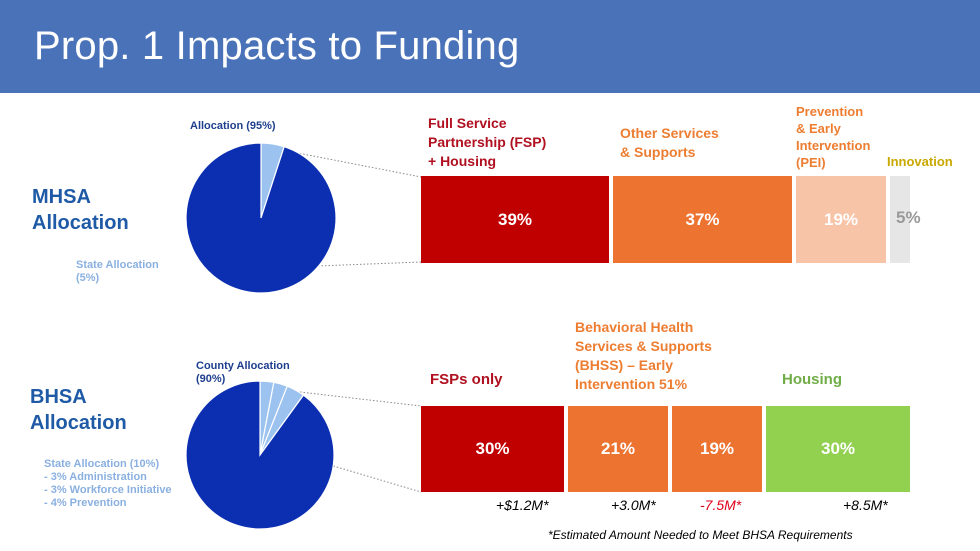  What do you see at coordinates (811, 162) in the screenshot?
I see `mhsa-category-label-2-line4: (PEI)` at bounding box center [811, 162].